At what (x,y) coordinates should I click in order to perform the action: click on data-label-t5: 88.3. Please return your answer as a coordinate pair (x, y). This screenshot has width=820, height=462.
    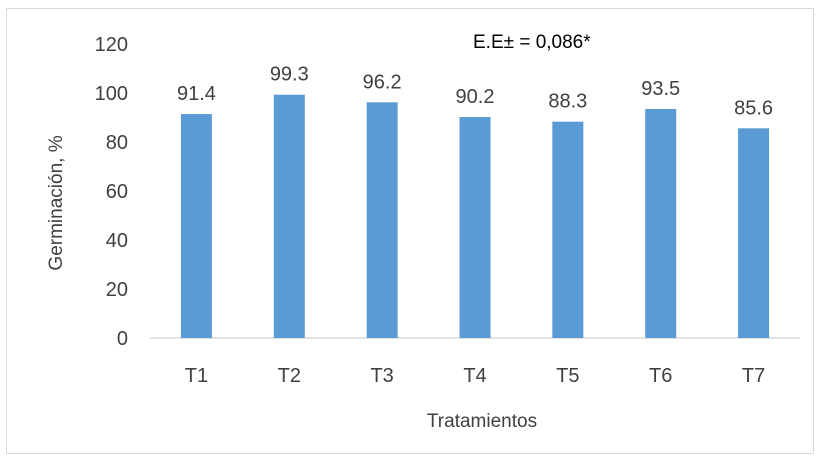
    Looking at the image, I should click on (567, 102).